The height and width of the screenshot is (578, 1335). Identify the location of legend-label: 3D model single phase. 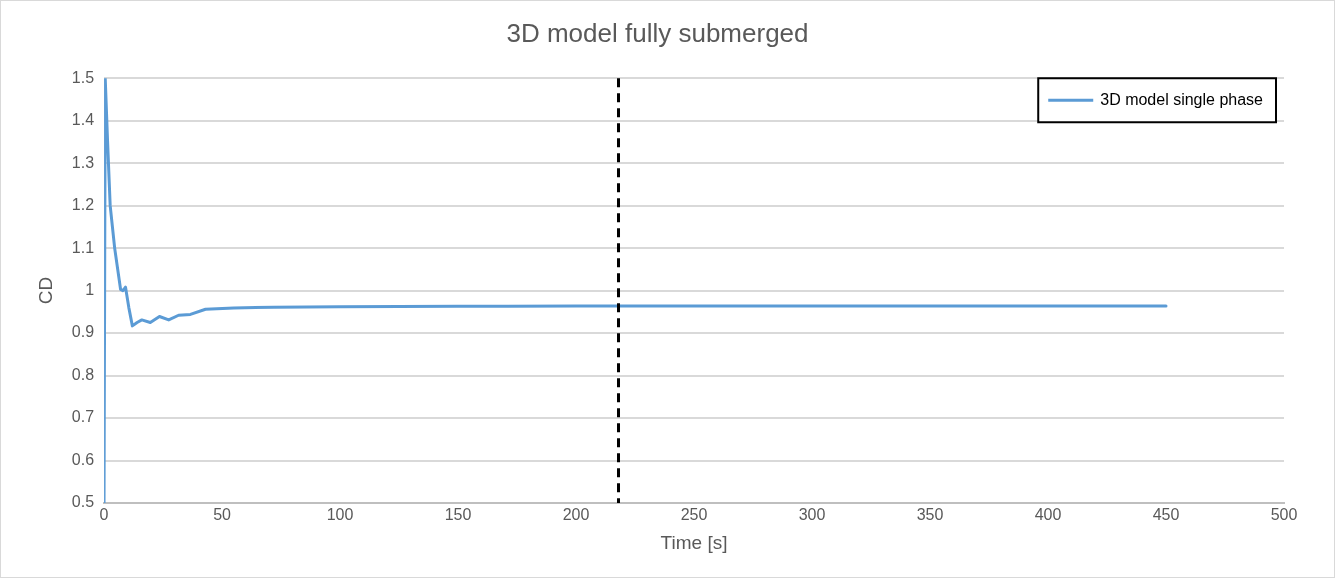
(1182, 99).